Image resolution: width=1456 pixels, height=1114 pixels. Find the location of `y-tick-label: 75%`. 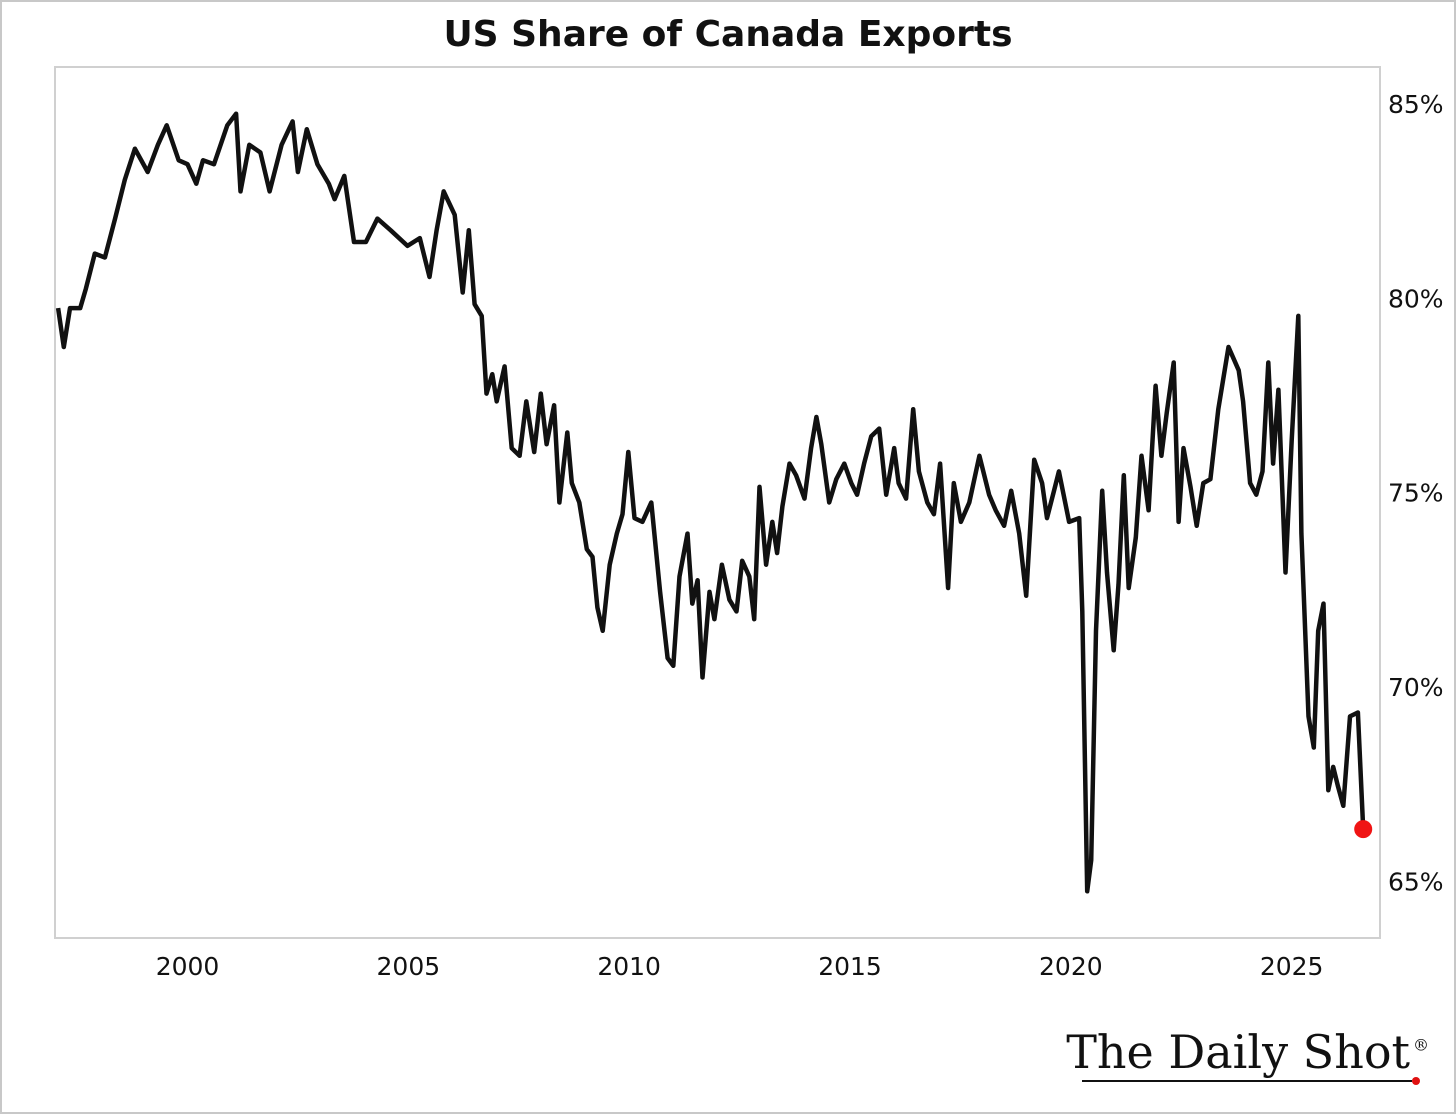

y-tick-label: 75% is located at coordinates (1416, 493).